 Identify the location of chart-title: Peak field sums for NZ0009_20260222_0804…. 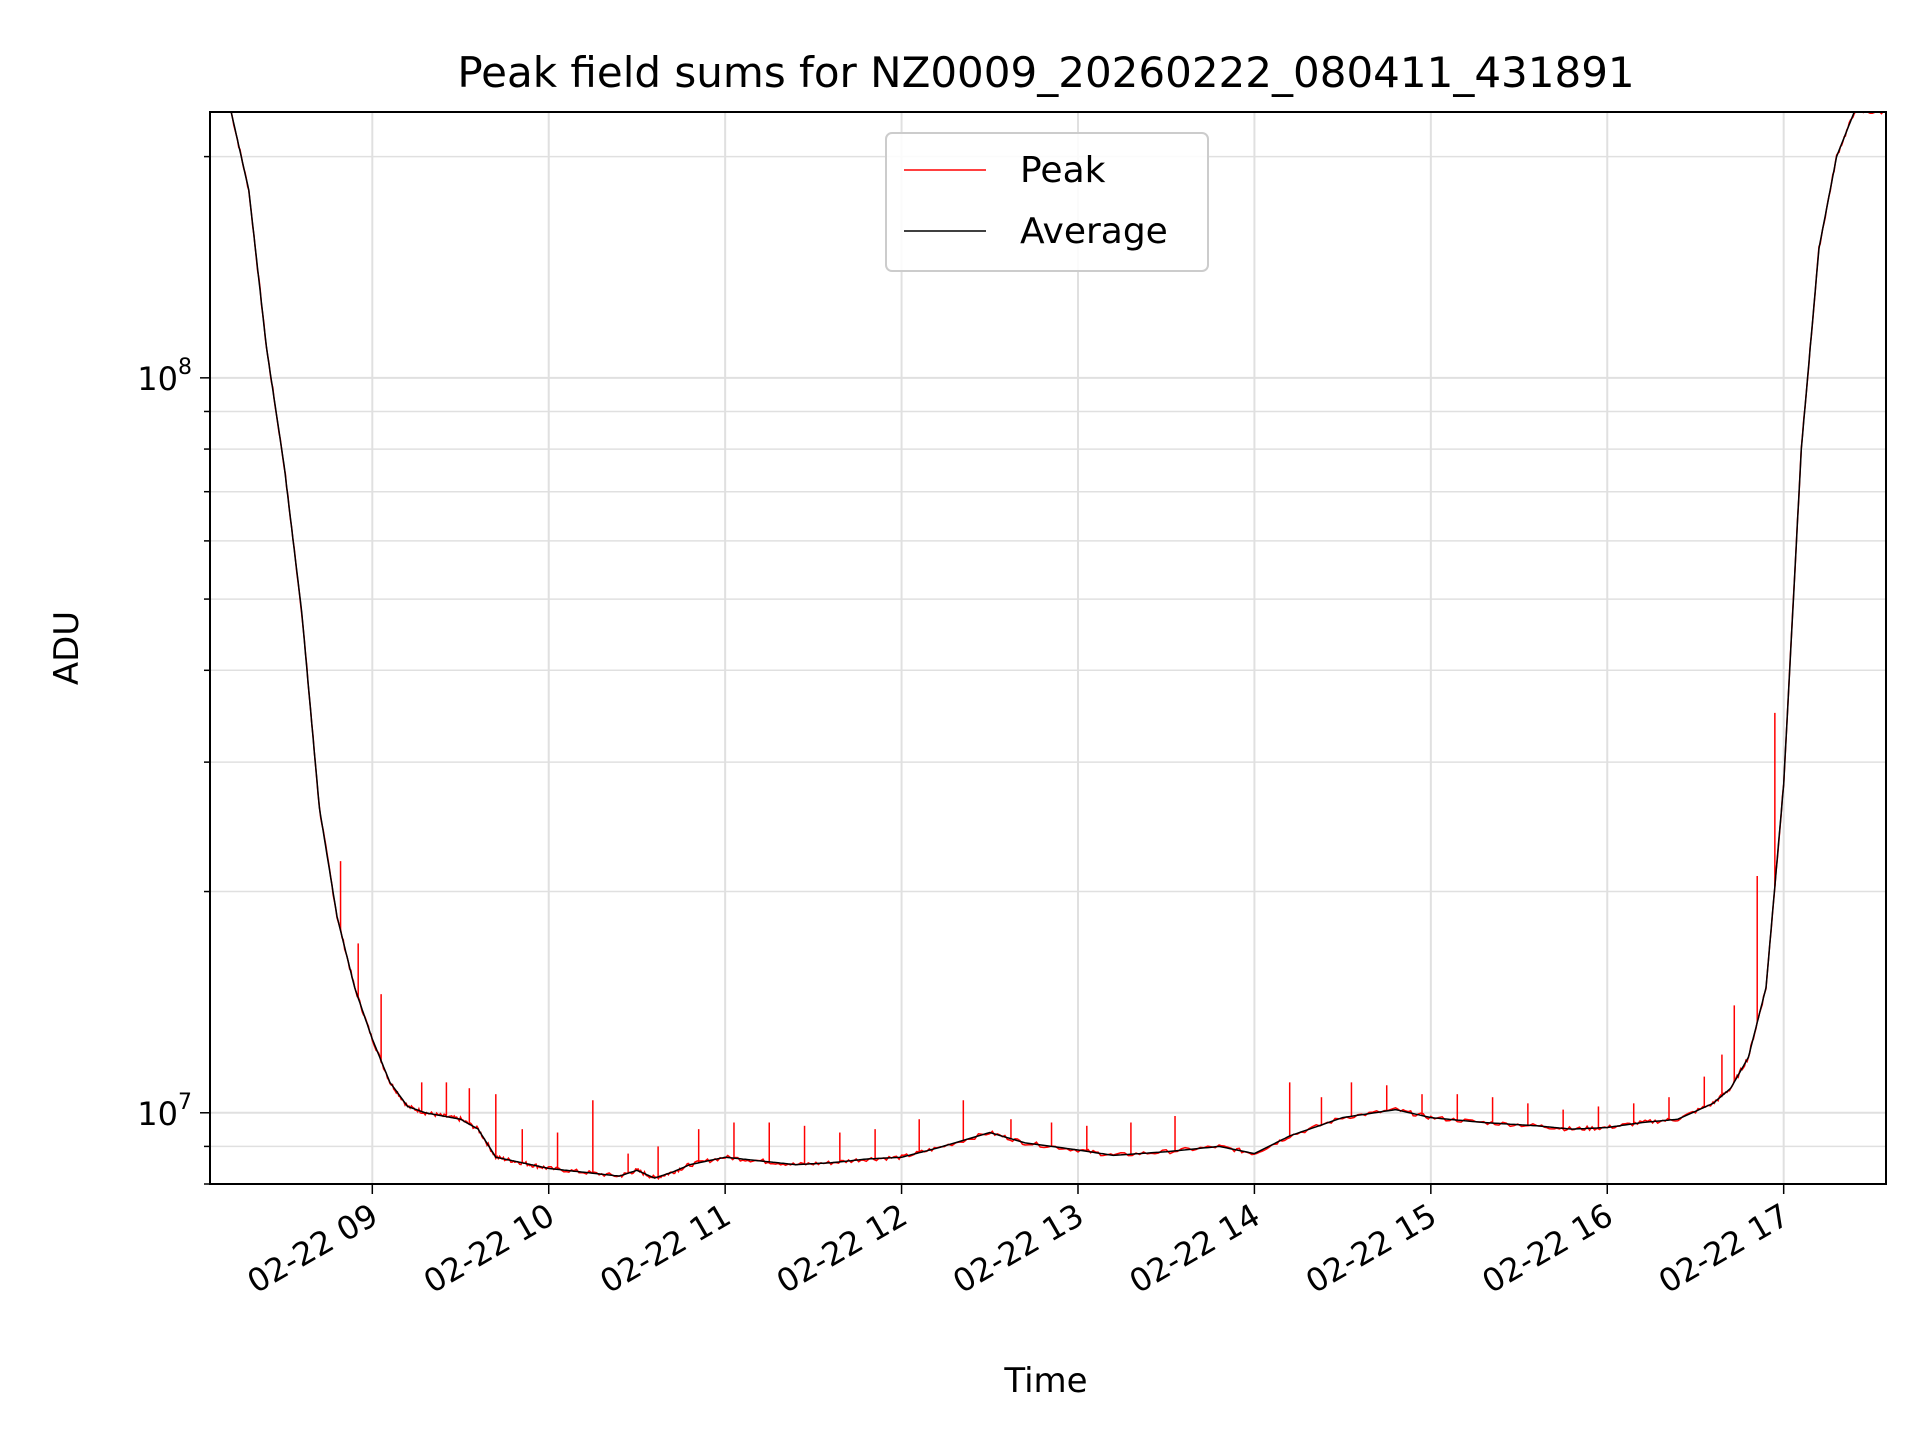
(1045, 72).